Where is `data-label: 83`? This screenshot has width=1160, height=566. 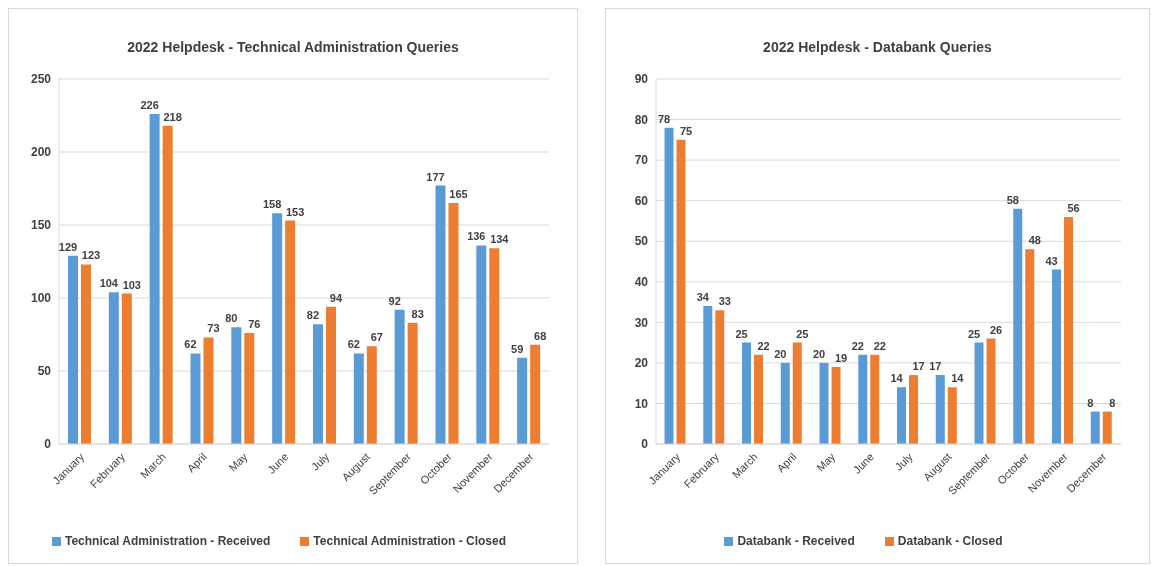 data-label: 83 is located at coordinates (417, 313).